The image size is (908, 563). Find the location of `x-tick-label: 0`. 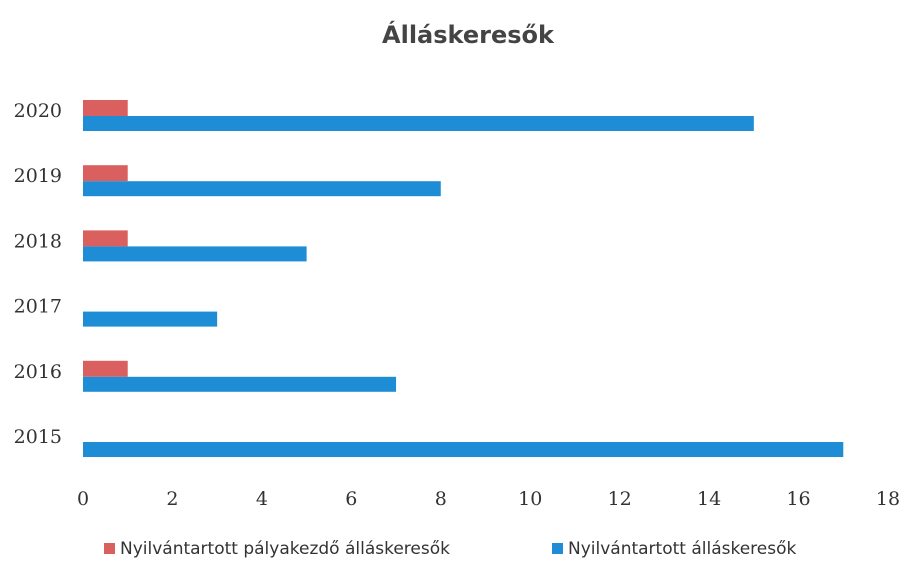

x-tick-label: 0 is located at coordinates (83, 499).